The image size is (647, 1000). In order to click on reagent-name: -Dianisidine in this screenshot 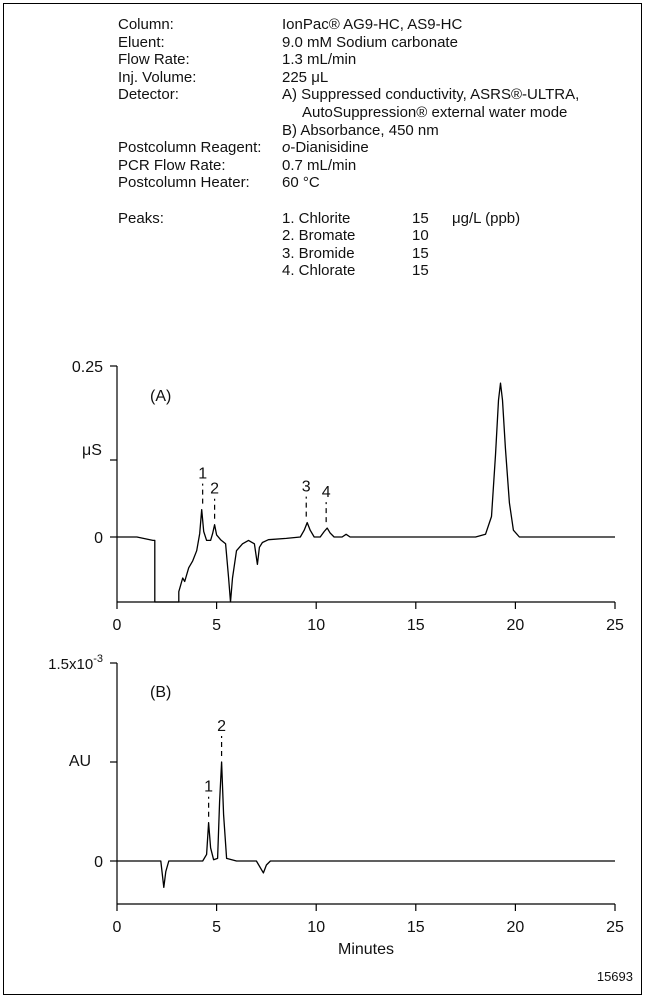, I will do `click(329, 148)`.